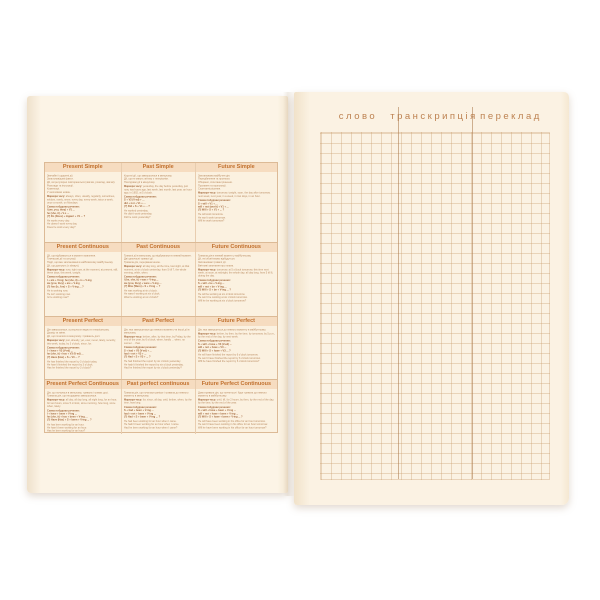 Image resolution: width=600 pixels, height=600 pixels. Describe the element at coordinates (83, 384) in the screenshot. I see `tense-title: Present Perfect Continuous` at that location.